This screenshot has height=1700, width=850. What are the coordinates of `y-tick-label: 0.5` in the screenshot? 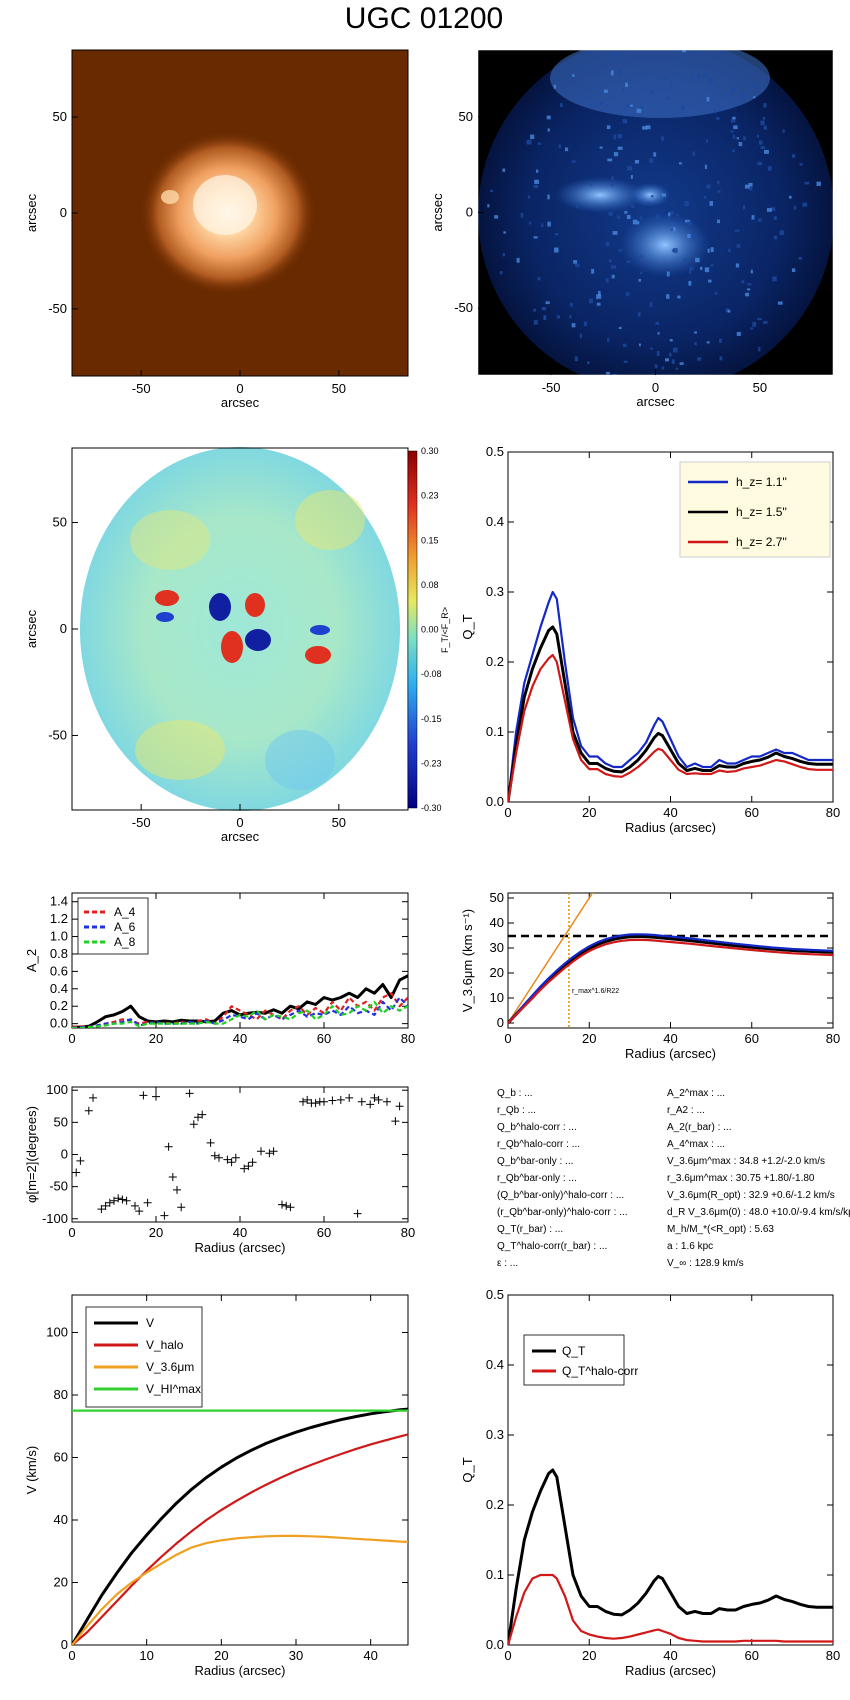 It's located at (495, 1294).